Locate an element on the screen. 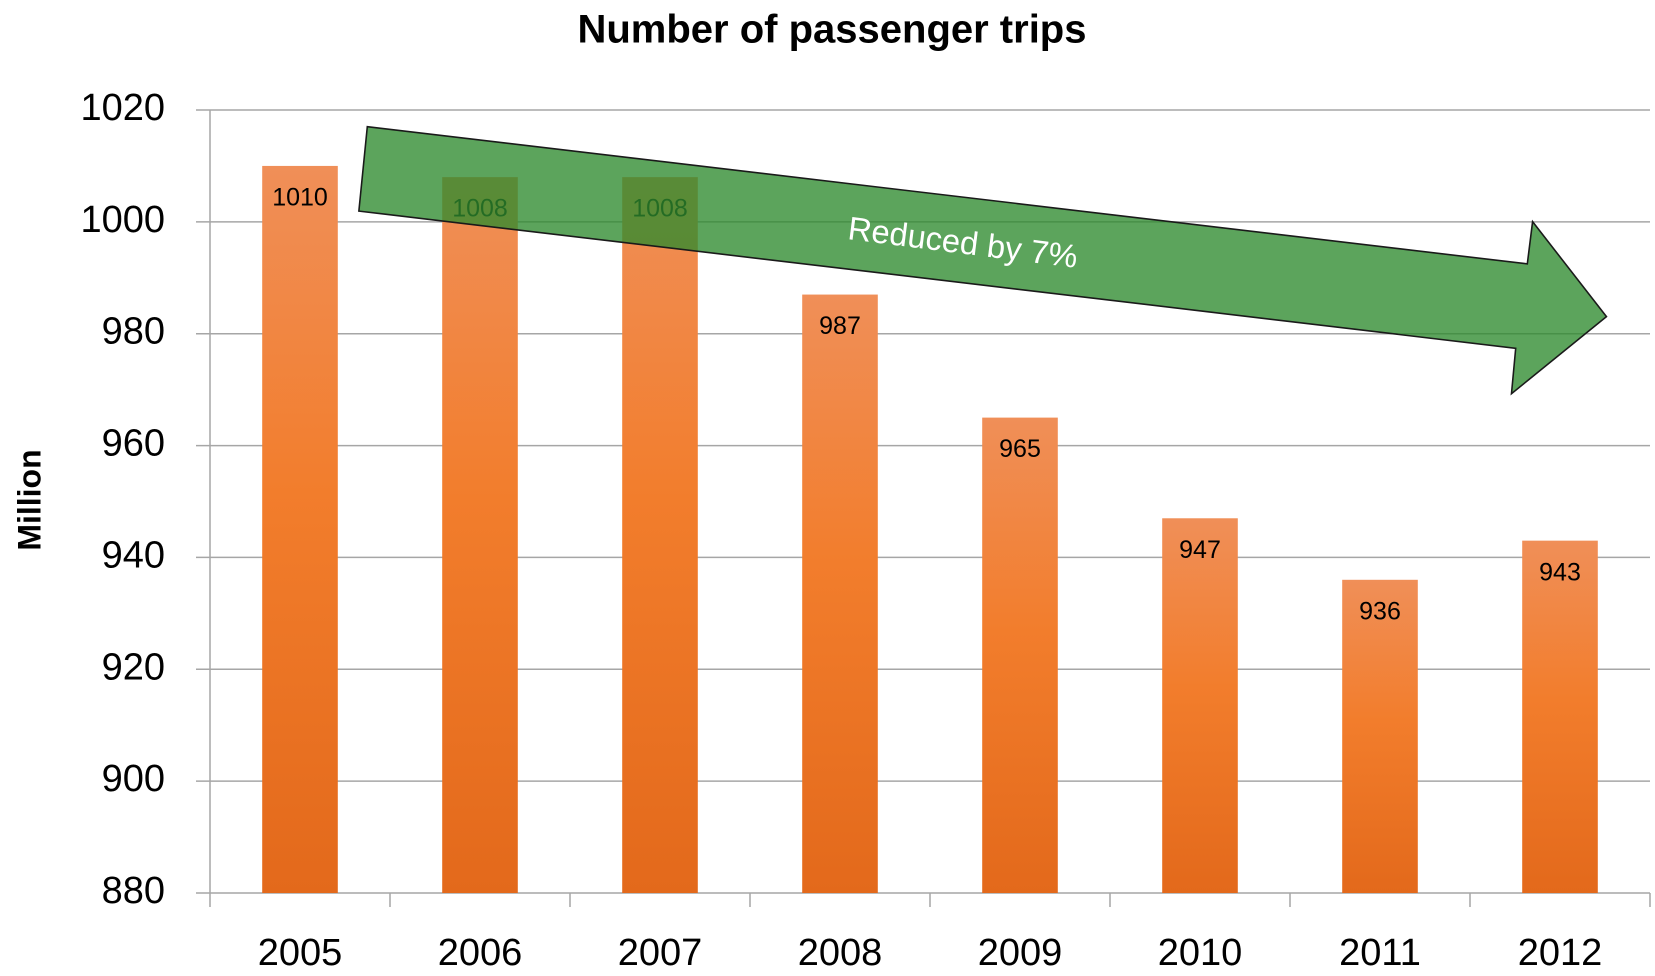  chart-title: Number of passenger trips is located at coordinates (831, 30).